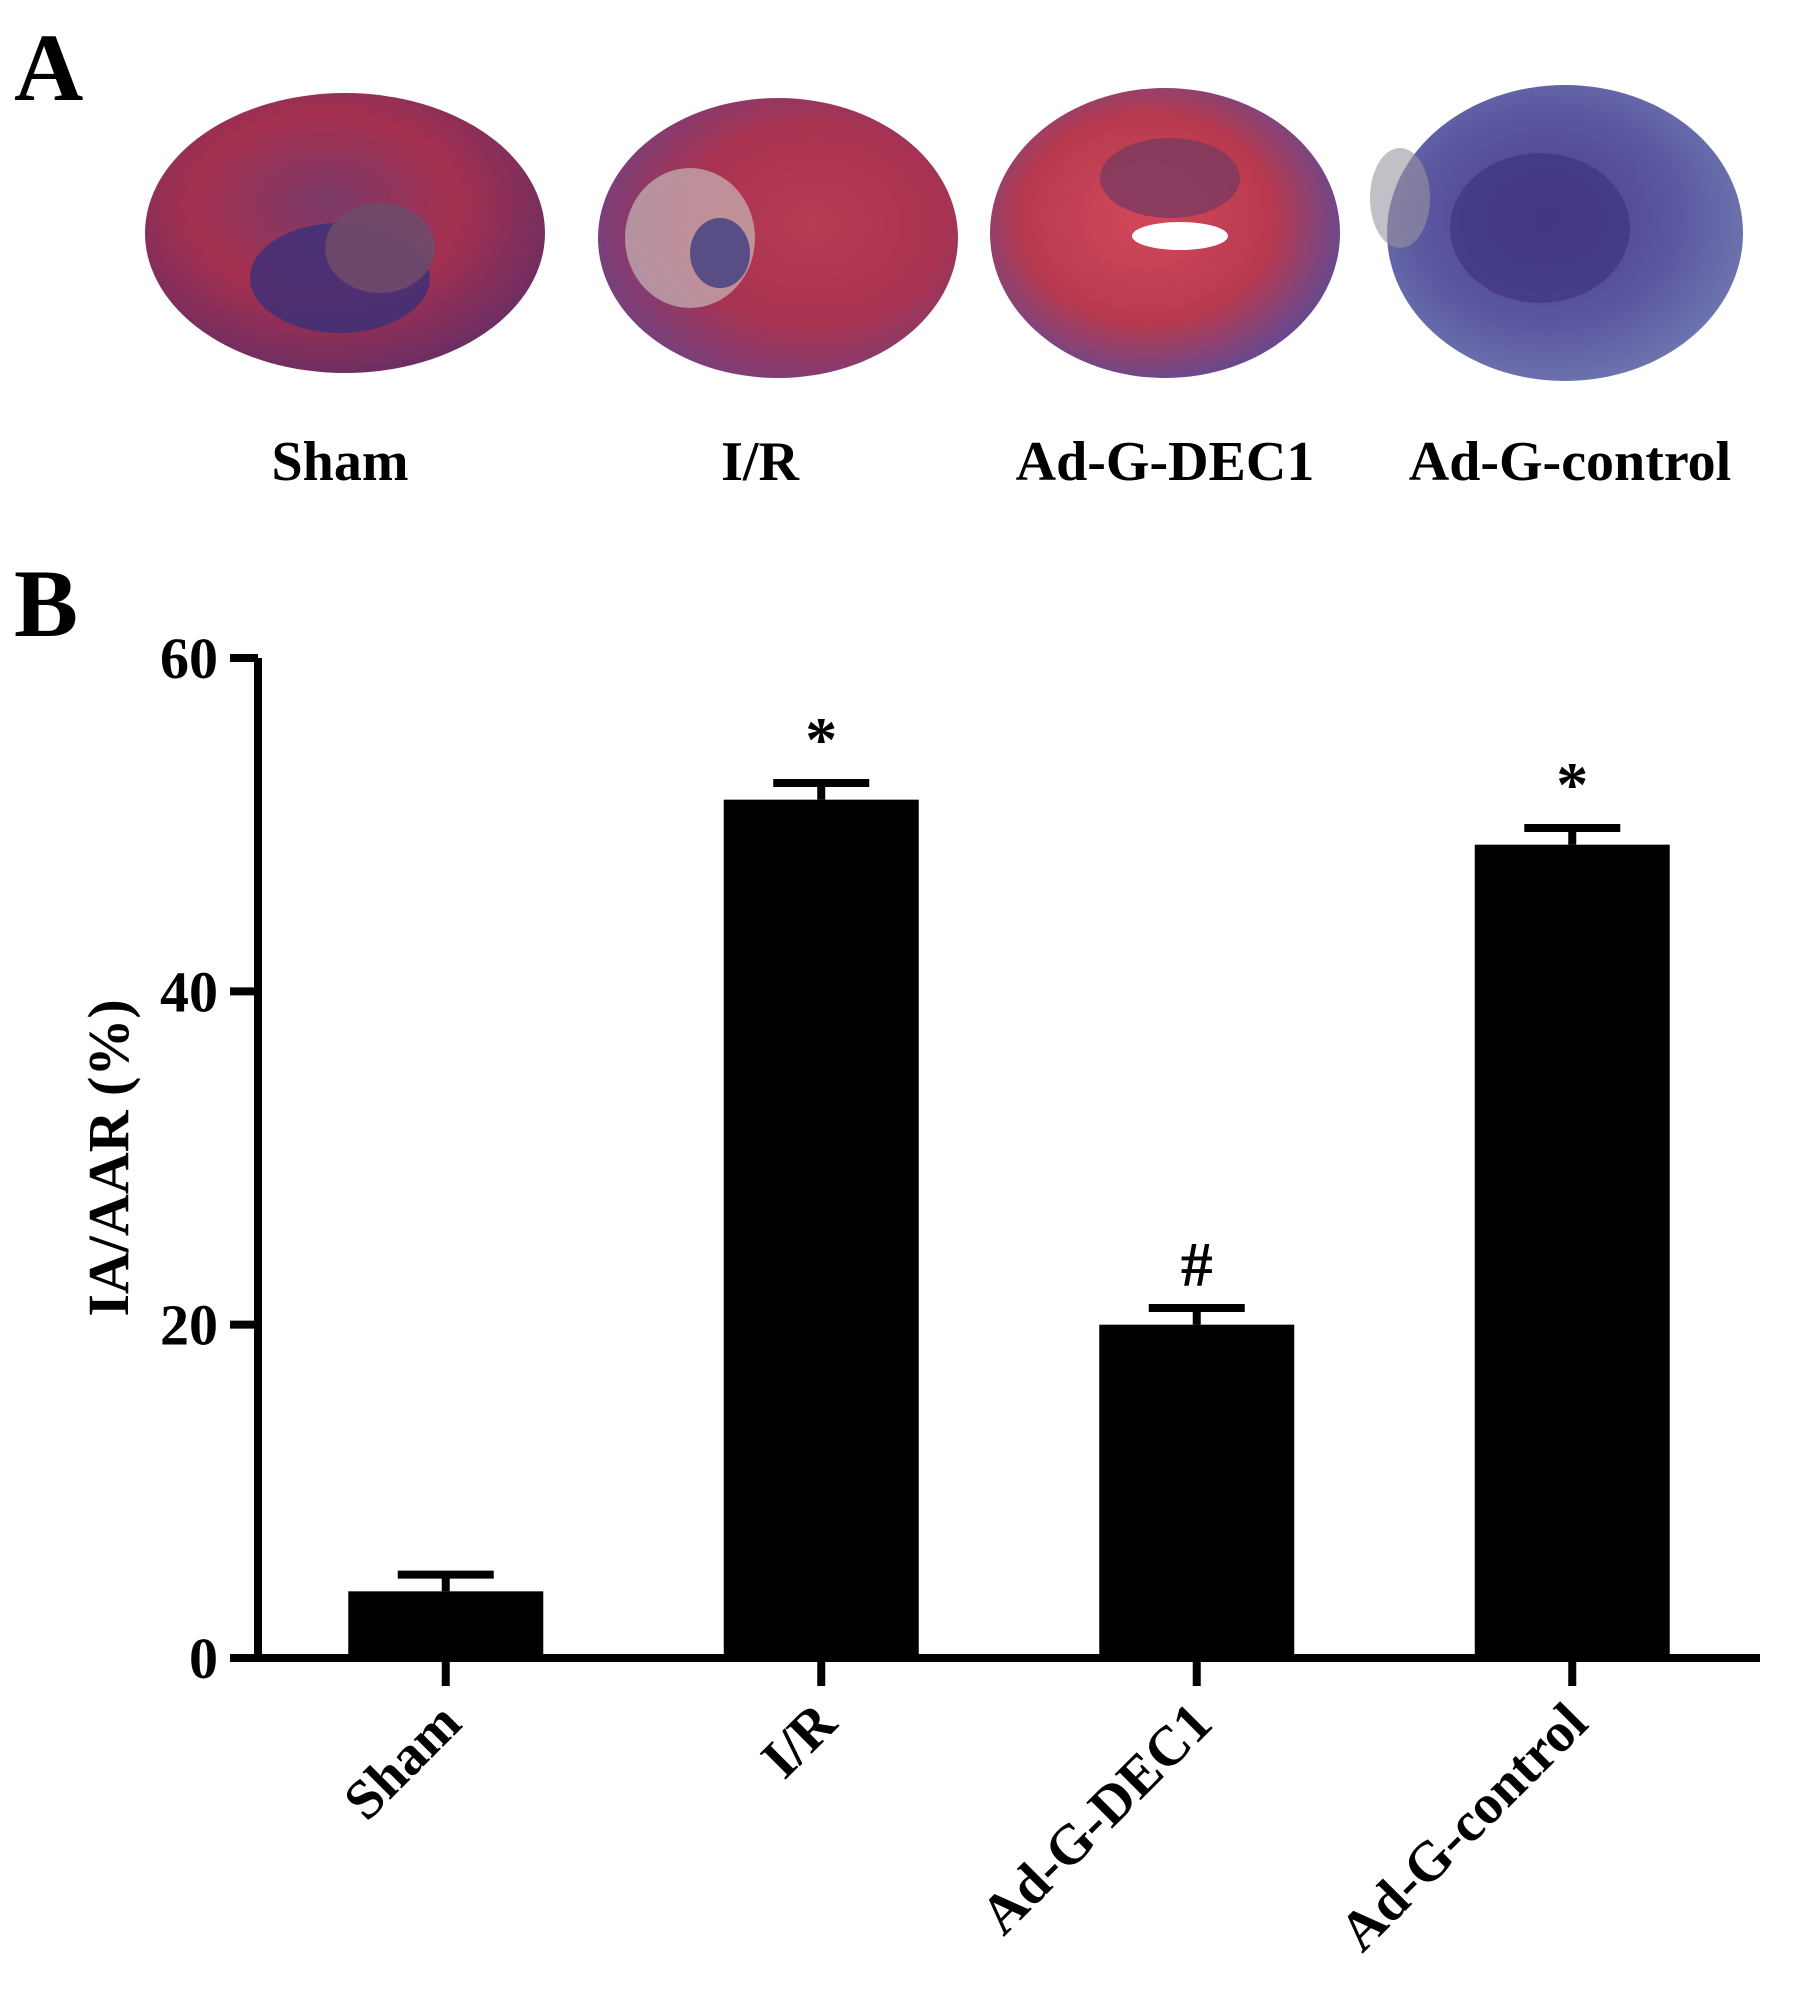 This screenshot has height=1993, width=1795. What do you see at coordinates (108, 1157) in the screenshot?
I see `y-axis-label: IA/AAR (%)` at bounding box center [108, 1157].